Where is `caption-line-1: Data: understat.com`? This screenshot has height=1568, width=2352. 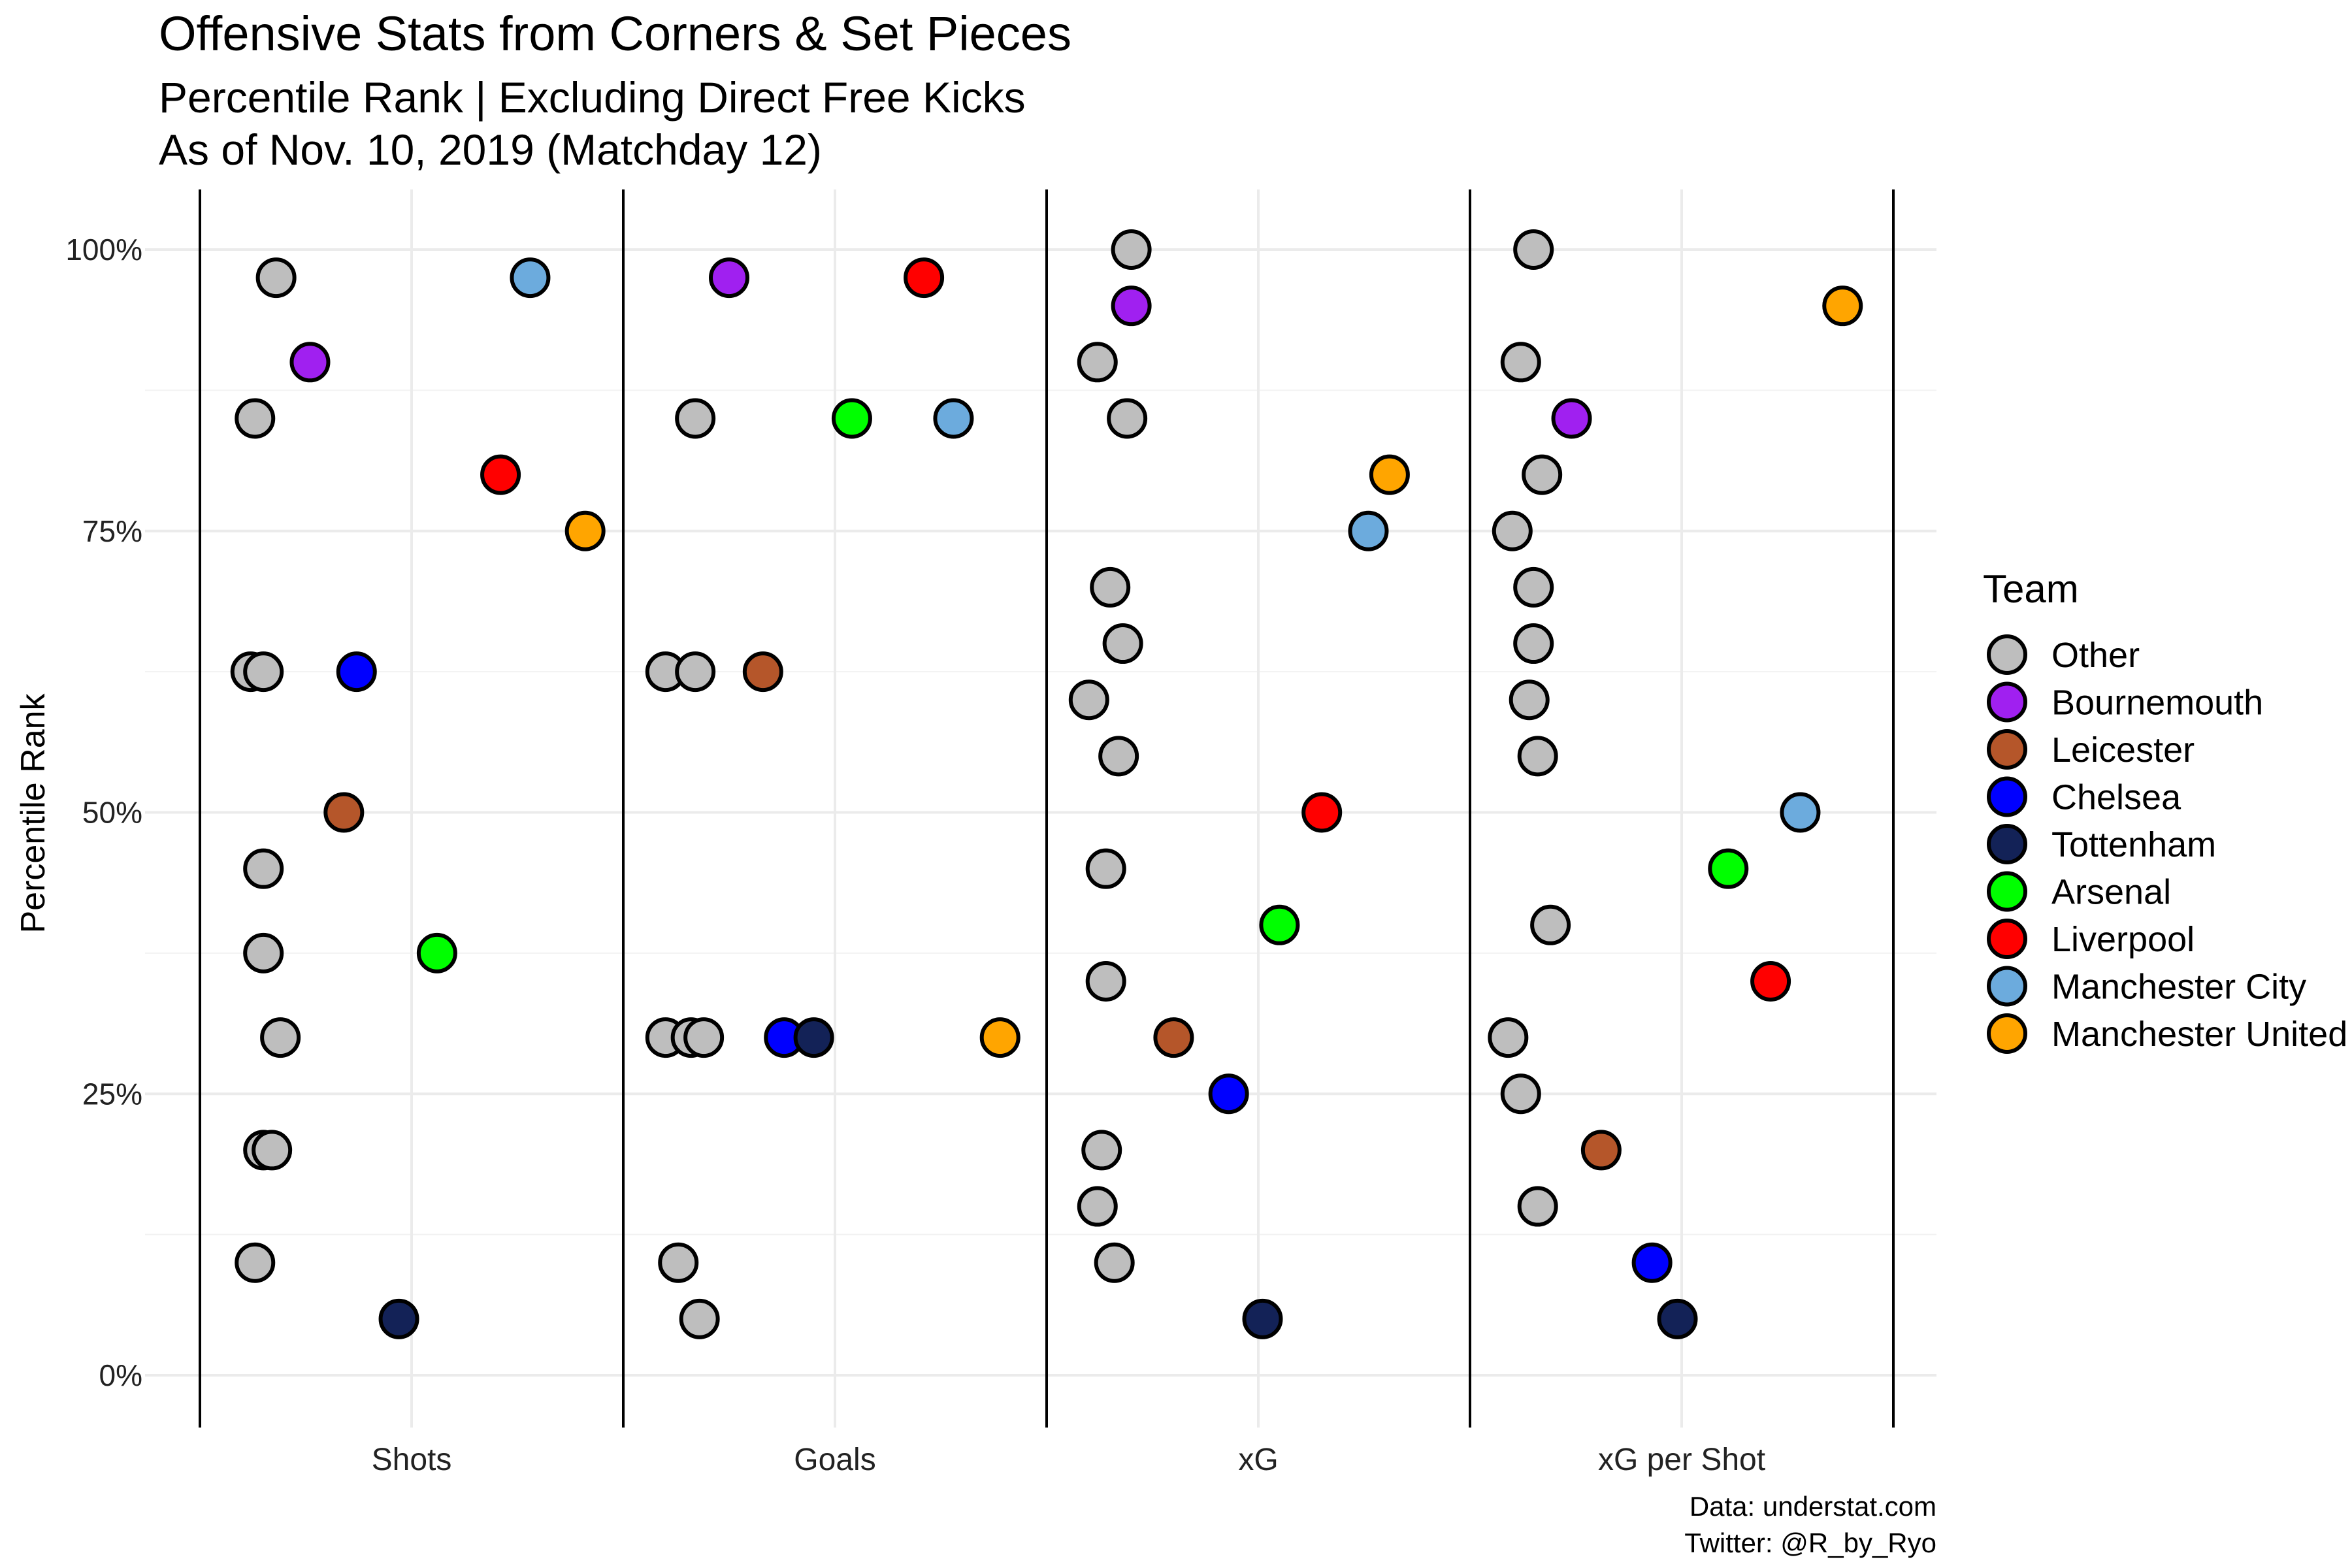 caption-line-1: Data: understat.com is located at coordinates (1813, 1506).